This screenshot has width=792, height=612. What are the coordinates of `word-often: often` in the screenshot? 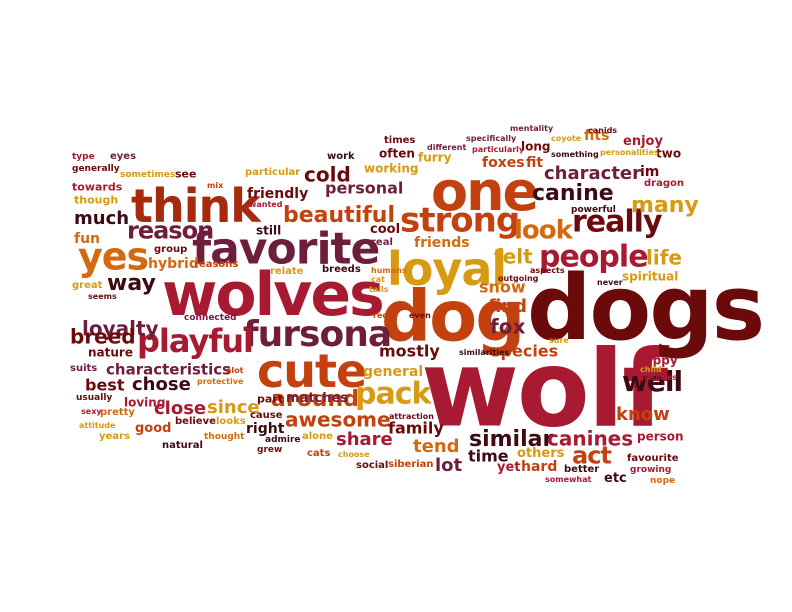 It's located at (397, 153).